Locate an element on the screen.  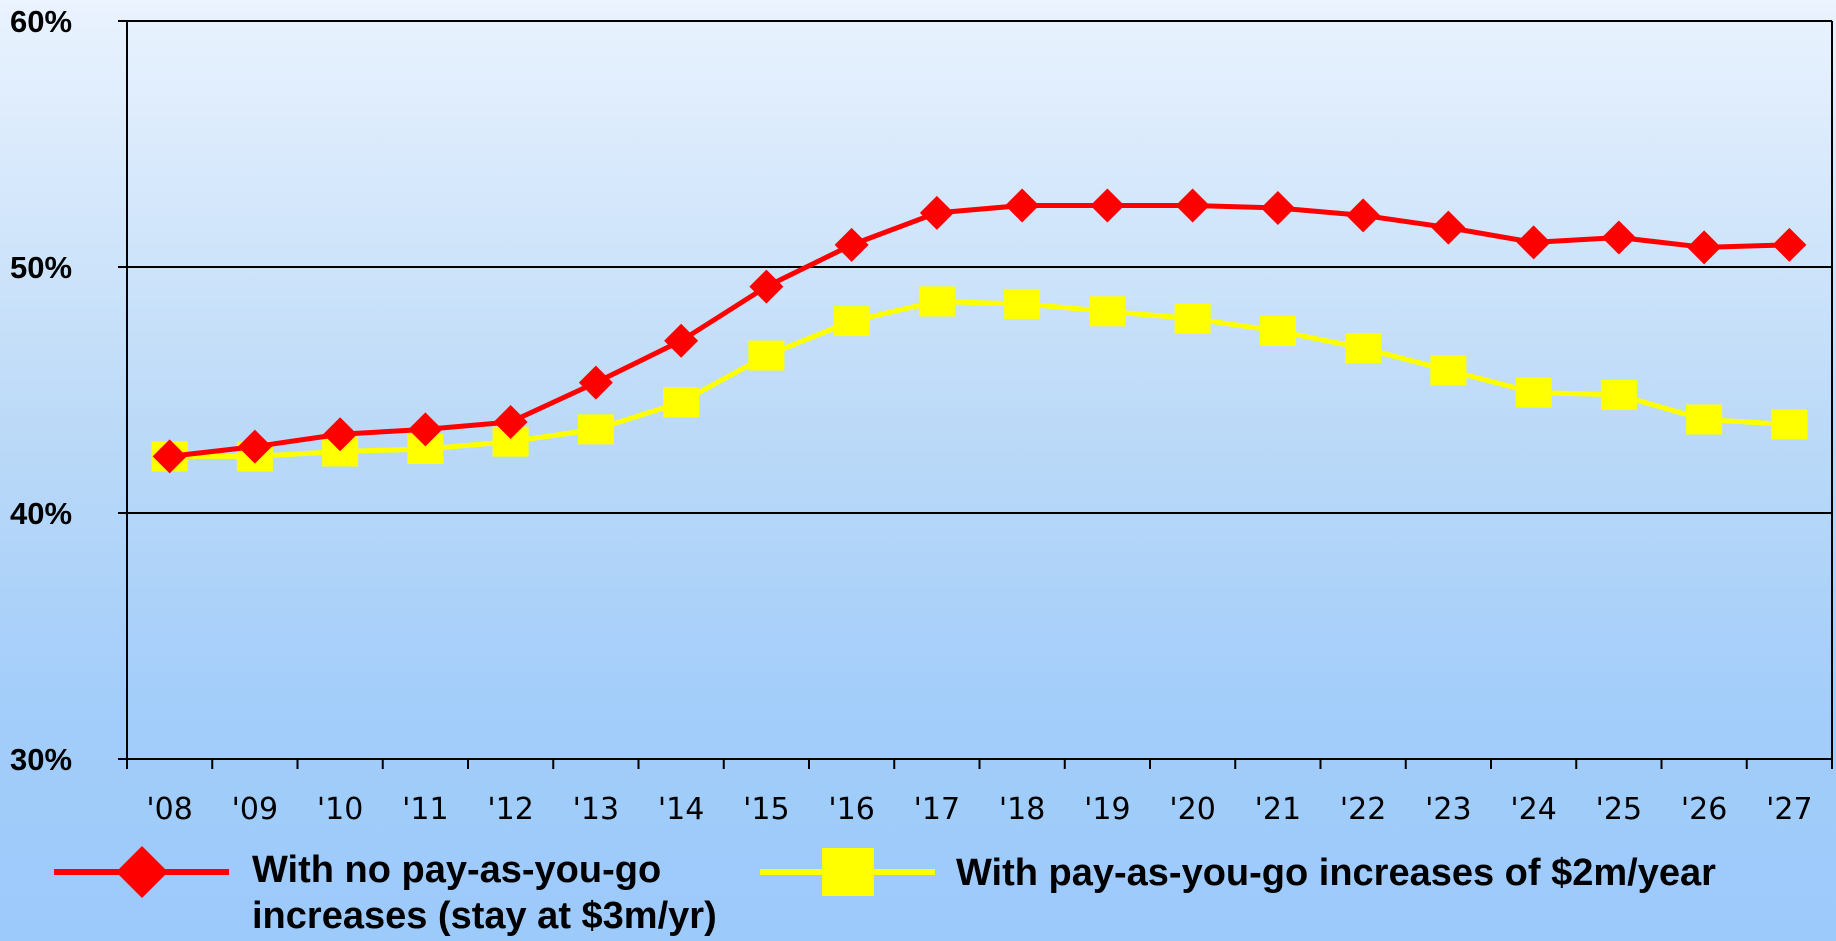
y-tick-label: 50% is located at coordinates (41, 267).